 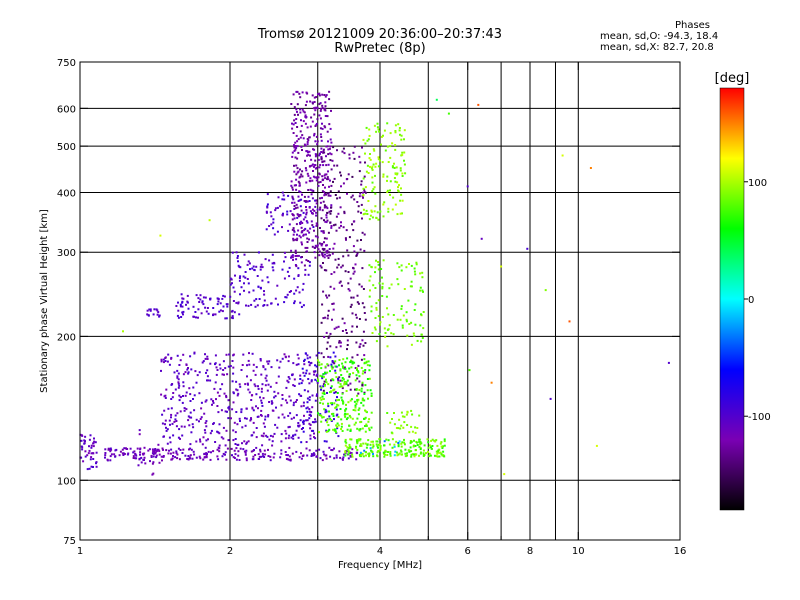 What do you see at coordinates (380, 48) in the screenshot?
I see `chart-subtitle: RwPretec (8p)` at bounding box center [380, 48].